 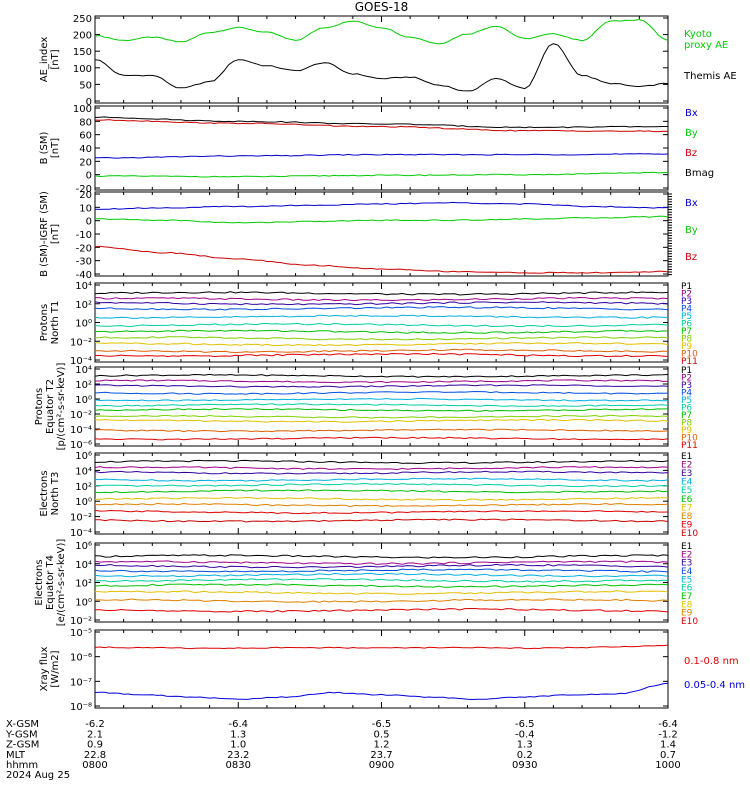 I want to click on series-p9, so click(x=381, y=420).